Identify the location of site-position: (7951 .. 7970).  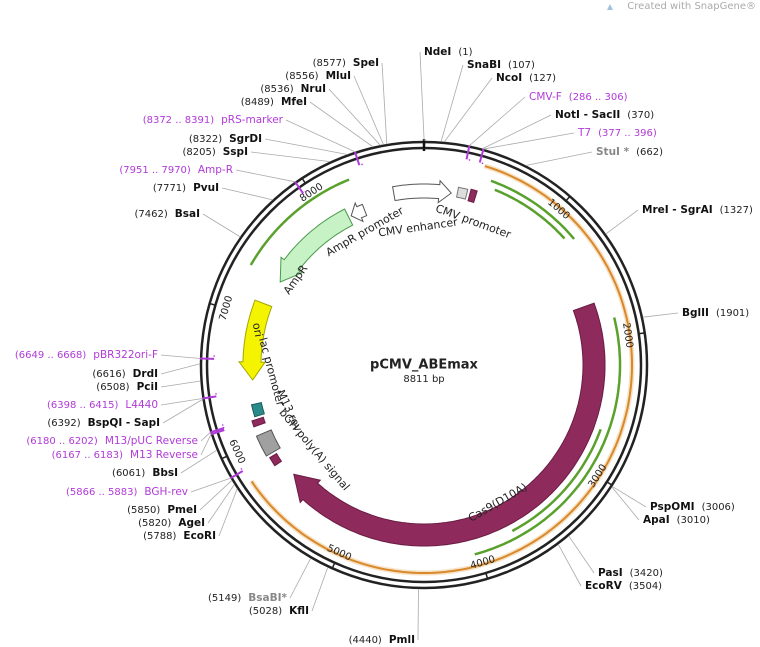
(155, 170).